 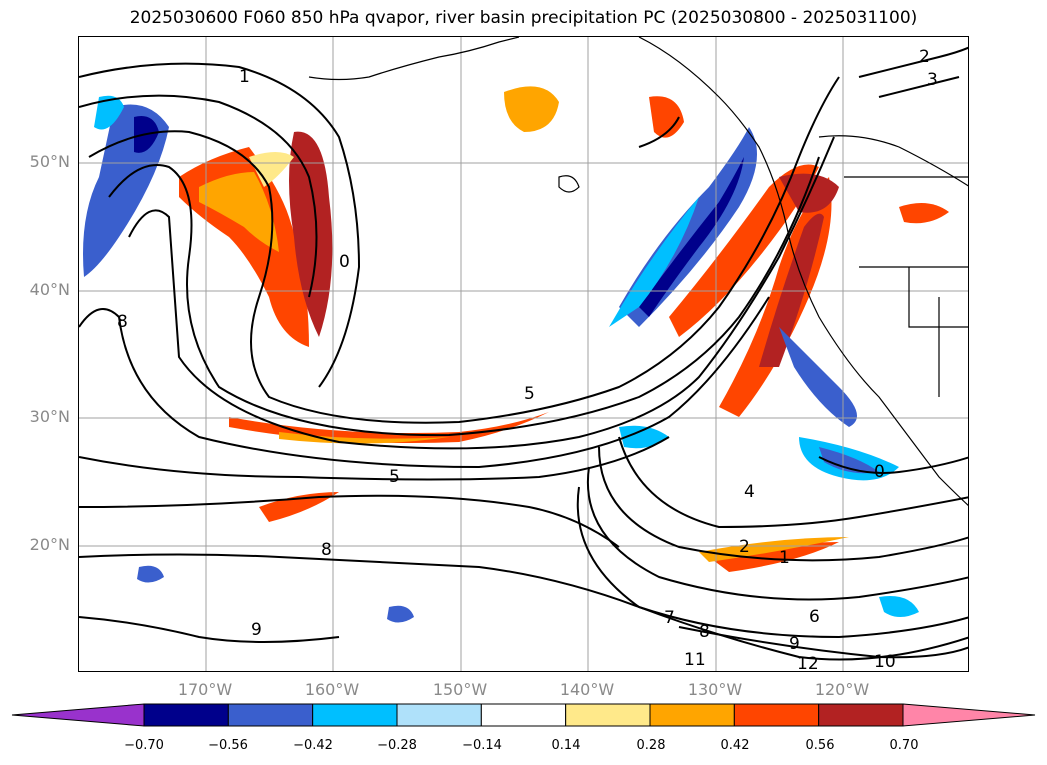 I want to click on contour-label: 4, so click(x=749, y=492).